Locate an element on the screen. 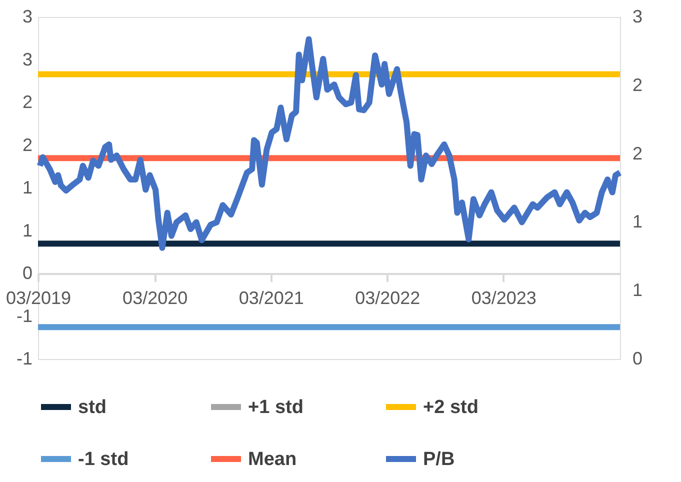 Image resolution: width=681 pixels, height=482 pixels. x-tick-label: 03/2023 is located at coordinates (503, 298).